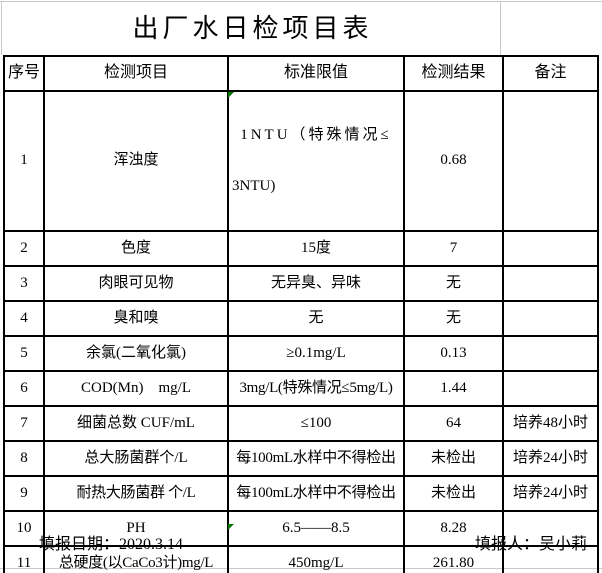 The width and height of the screenshot is (602, 573). I want to click on table-row: 5 余氯(二氧化氯) ≥0.1mg/L 0.13, so click(301, 353).